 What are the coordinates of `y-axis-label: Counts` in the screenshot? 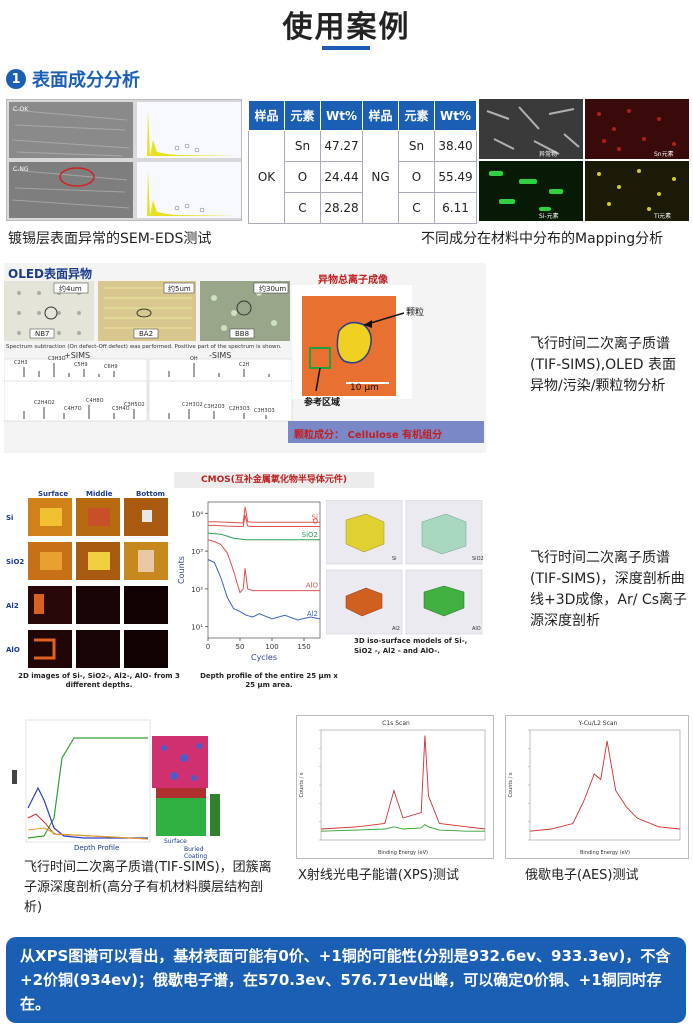 It's located at (181, 570).